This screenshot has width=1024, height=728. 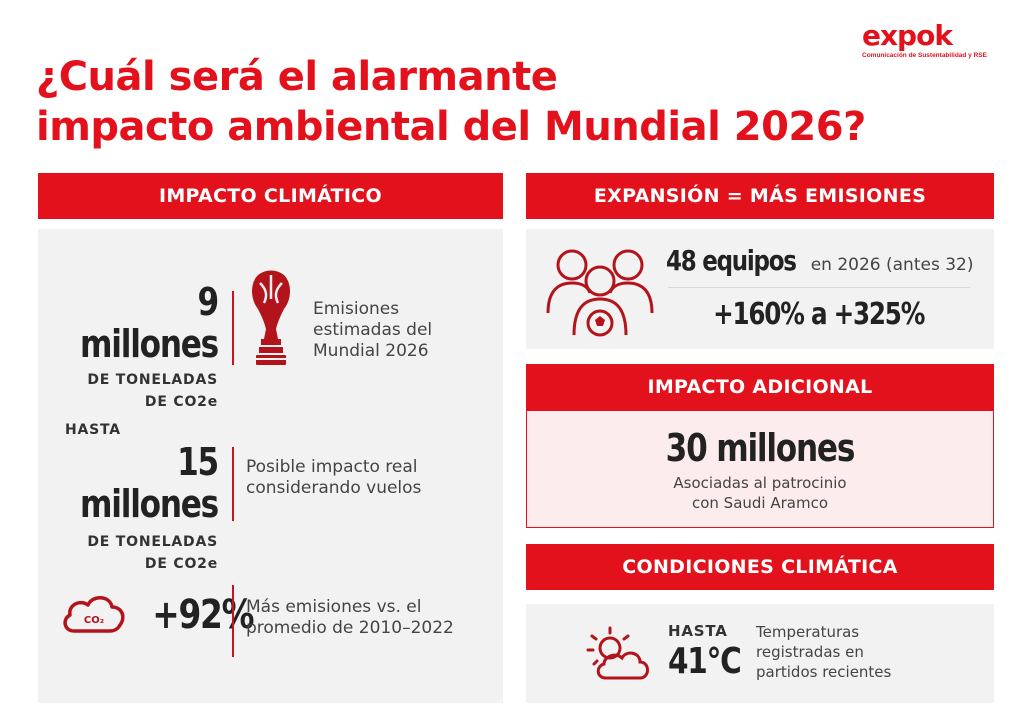 I want to click on expansion-divider, so click(x=819, y=287).